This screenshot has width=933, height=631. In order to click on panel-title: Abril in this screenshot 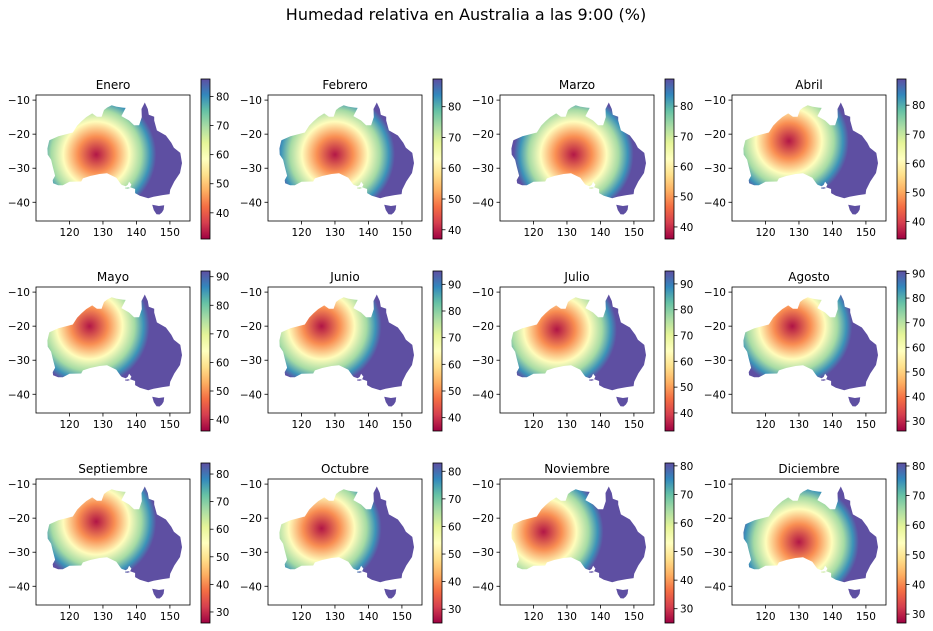, I will do `click(808, 85)`.